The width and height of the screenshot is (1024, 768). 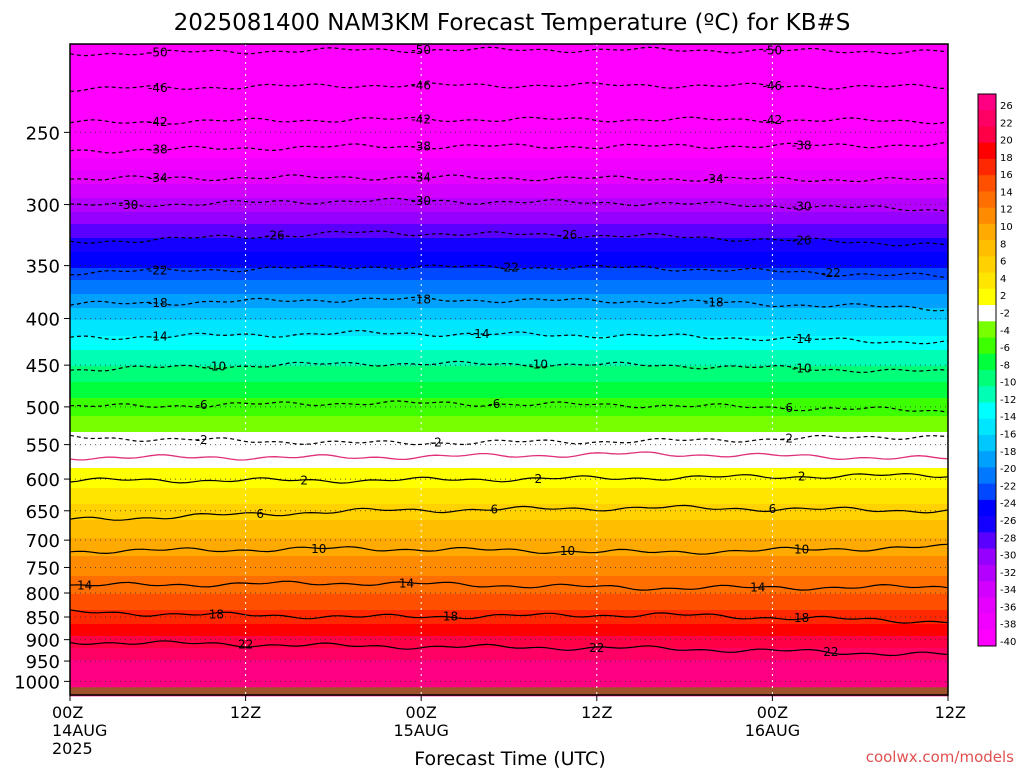 What do you see at coordinates (43, 568) in the screenshot?
I see `y-tick-label: 750` at bounding box center [43, 568].